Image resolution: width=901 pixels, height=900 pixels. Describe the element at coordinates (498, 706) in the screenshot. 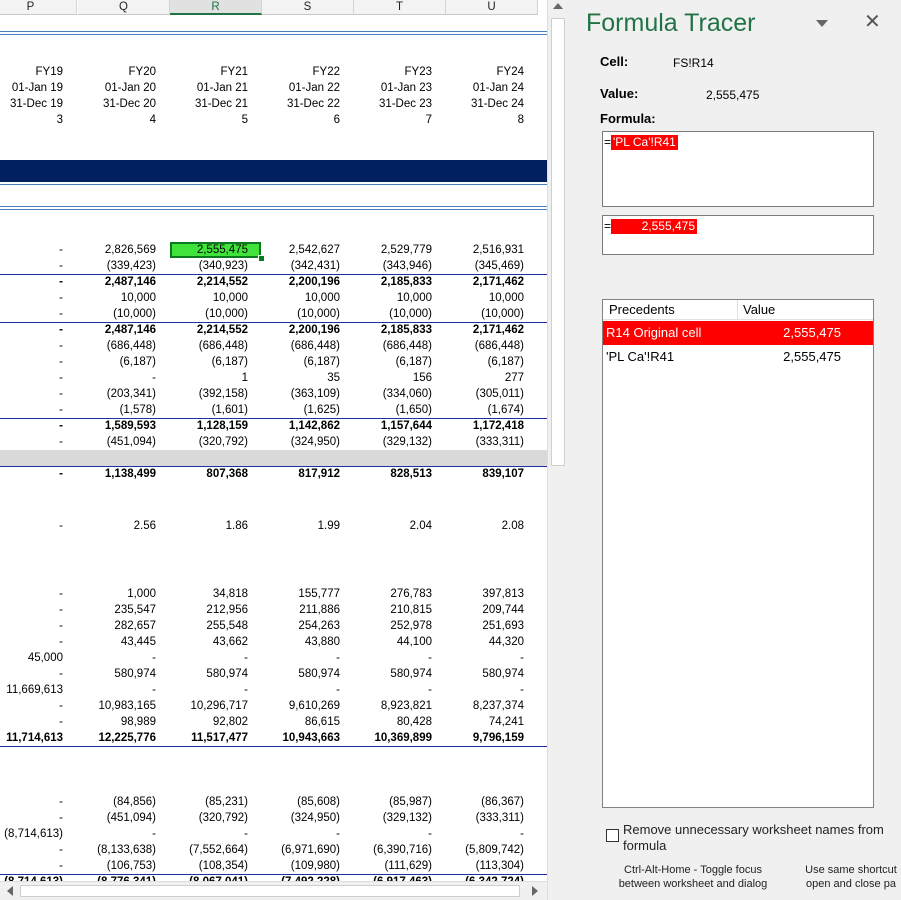

I see `table-cell: 8,237,374` at that location.